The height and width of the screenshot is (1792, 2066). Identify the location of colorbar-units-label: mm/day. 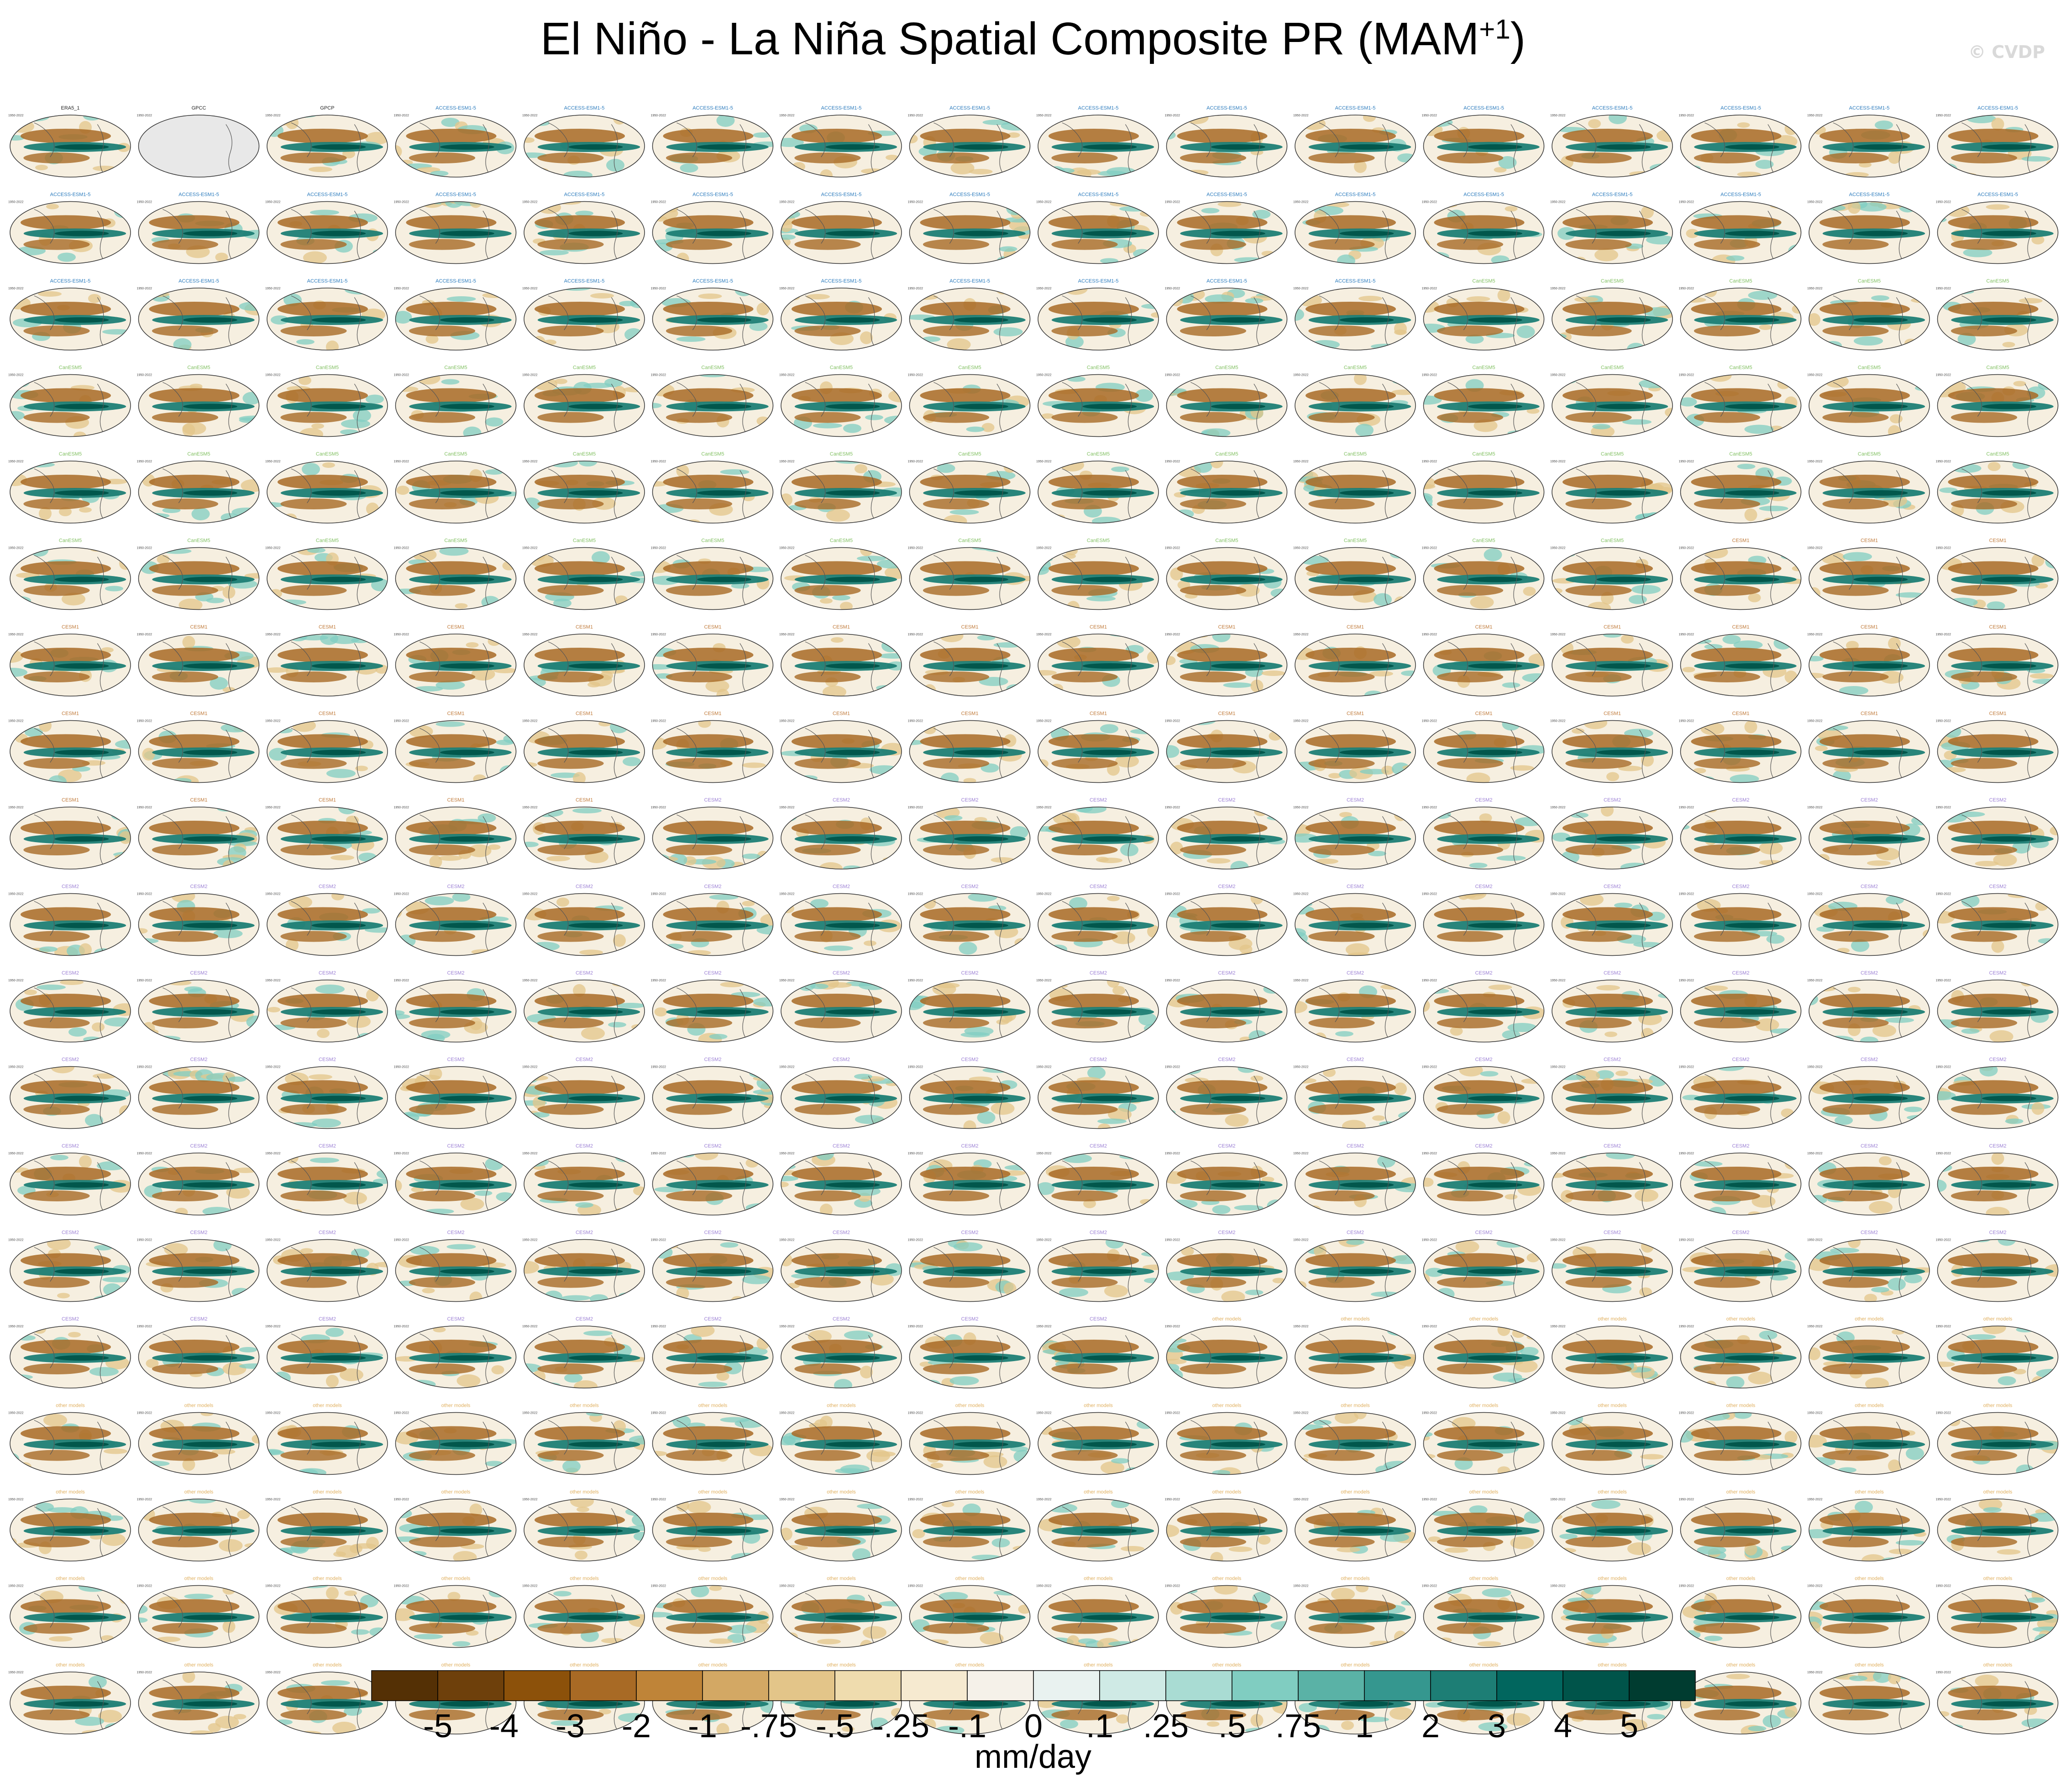
(1033, 1757).